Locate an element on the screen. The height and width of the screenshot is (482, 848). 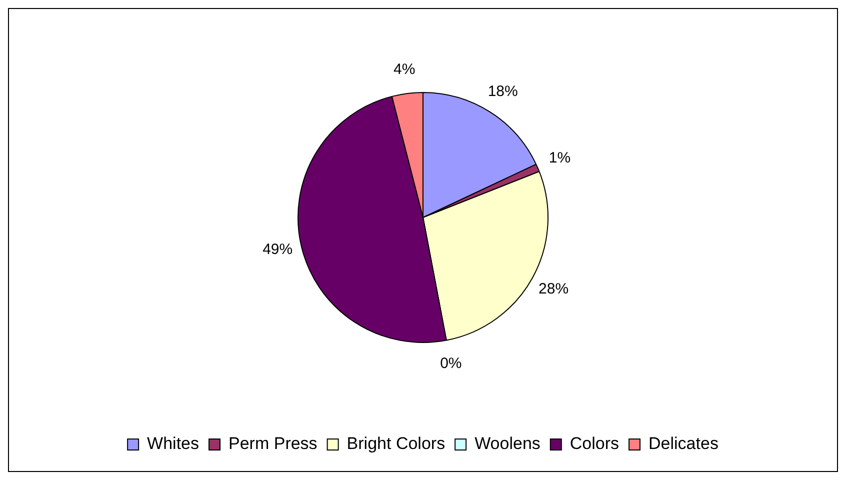
data-label: 4% is located at coordinates (404, 69).